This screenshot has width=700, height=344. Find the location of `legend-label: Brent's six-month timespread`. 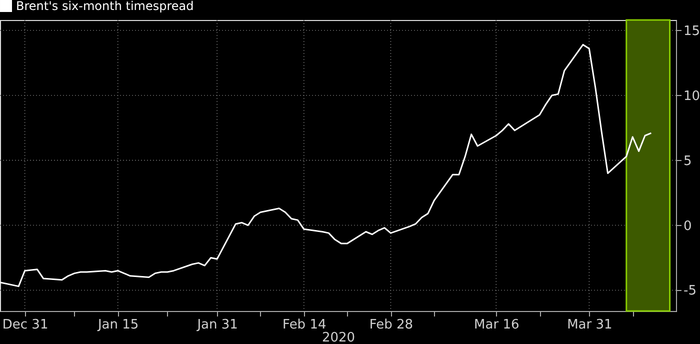

legend-label: Brent's six-month timespread is located at coordinates (105, 6).